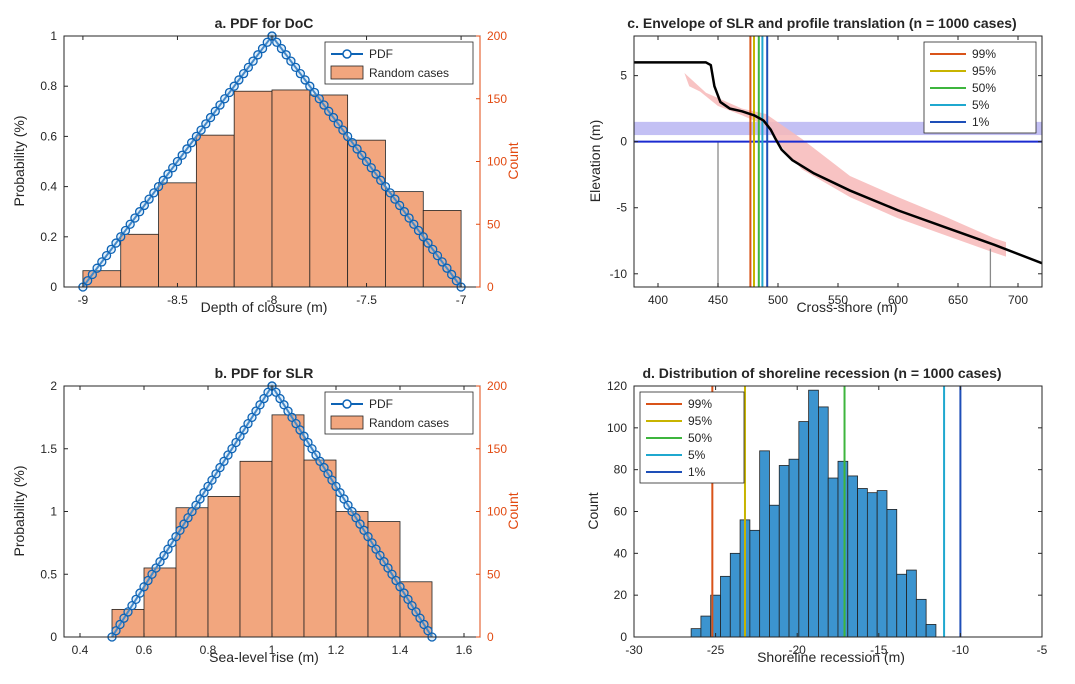 The width and height of the screenshot is (1075, 684). I want to click on panel-a-y2tick-label: 50, so click(494, 224).